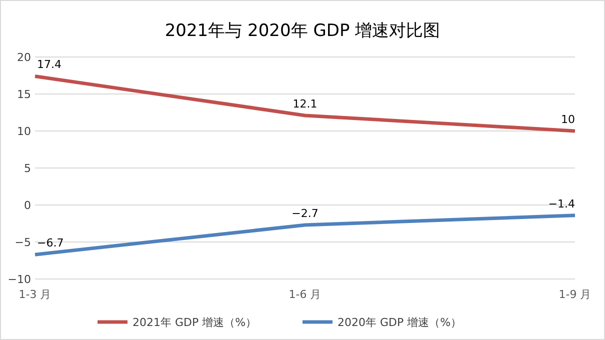 Image resolution: width=605 pixels, height=340 pixels. Describe the element at coordinates (561, 203) in the screenshot. I see `data-label: −1.4` at that location.